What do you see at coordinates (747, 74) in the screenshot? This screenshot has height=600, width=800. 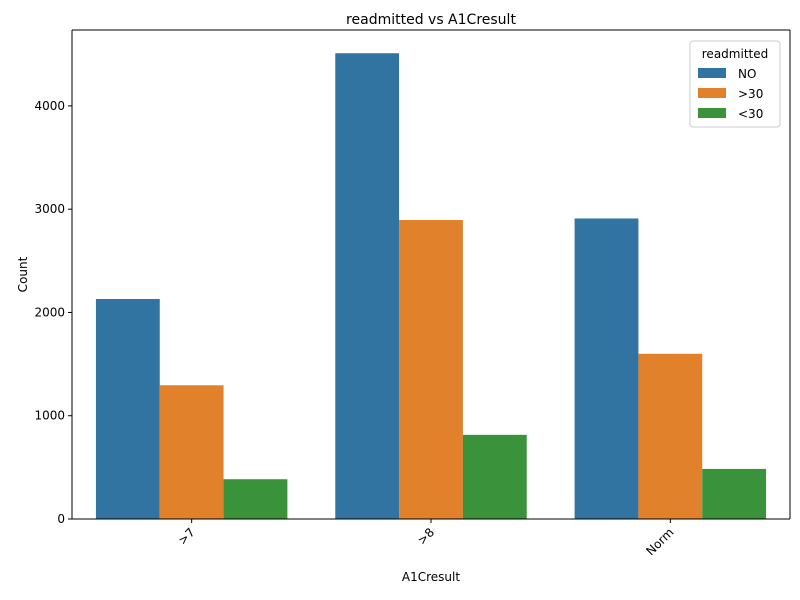 I see `legend-label: NO` at bounding box center [747, 74].